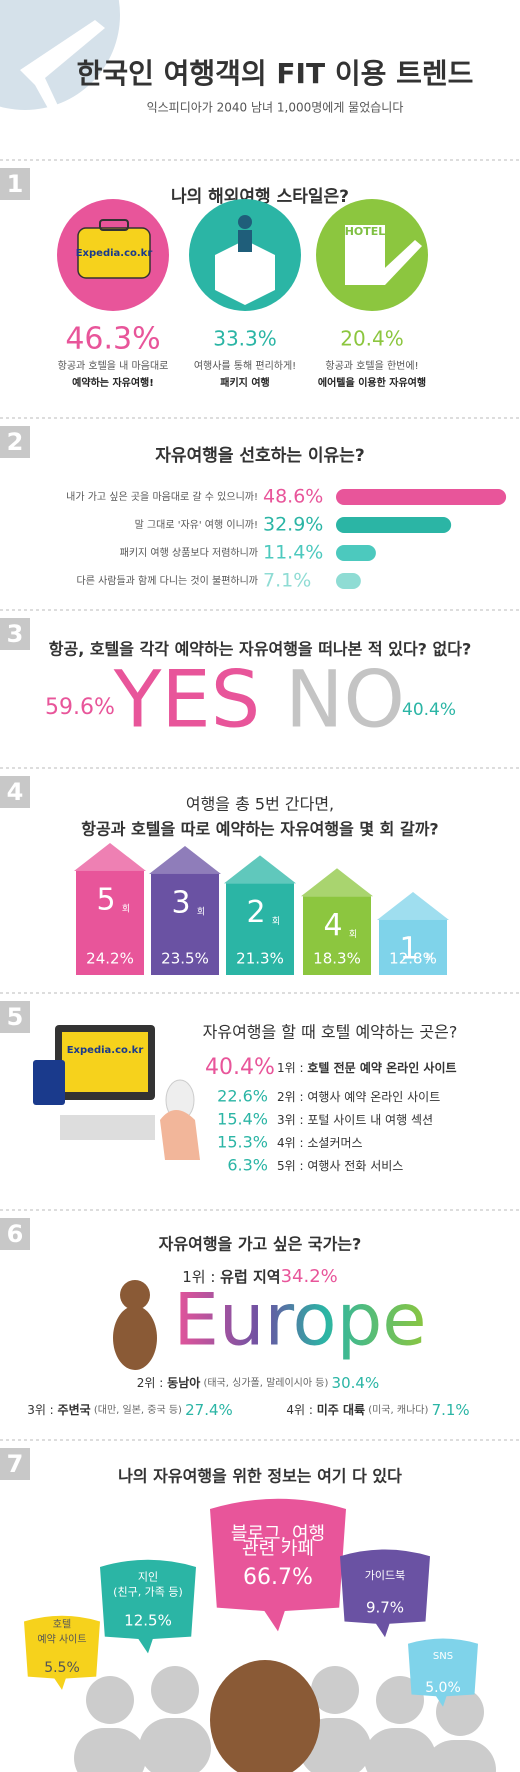  I want to click on text-part: 1위 :, so click(201, 1277).